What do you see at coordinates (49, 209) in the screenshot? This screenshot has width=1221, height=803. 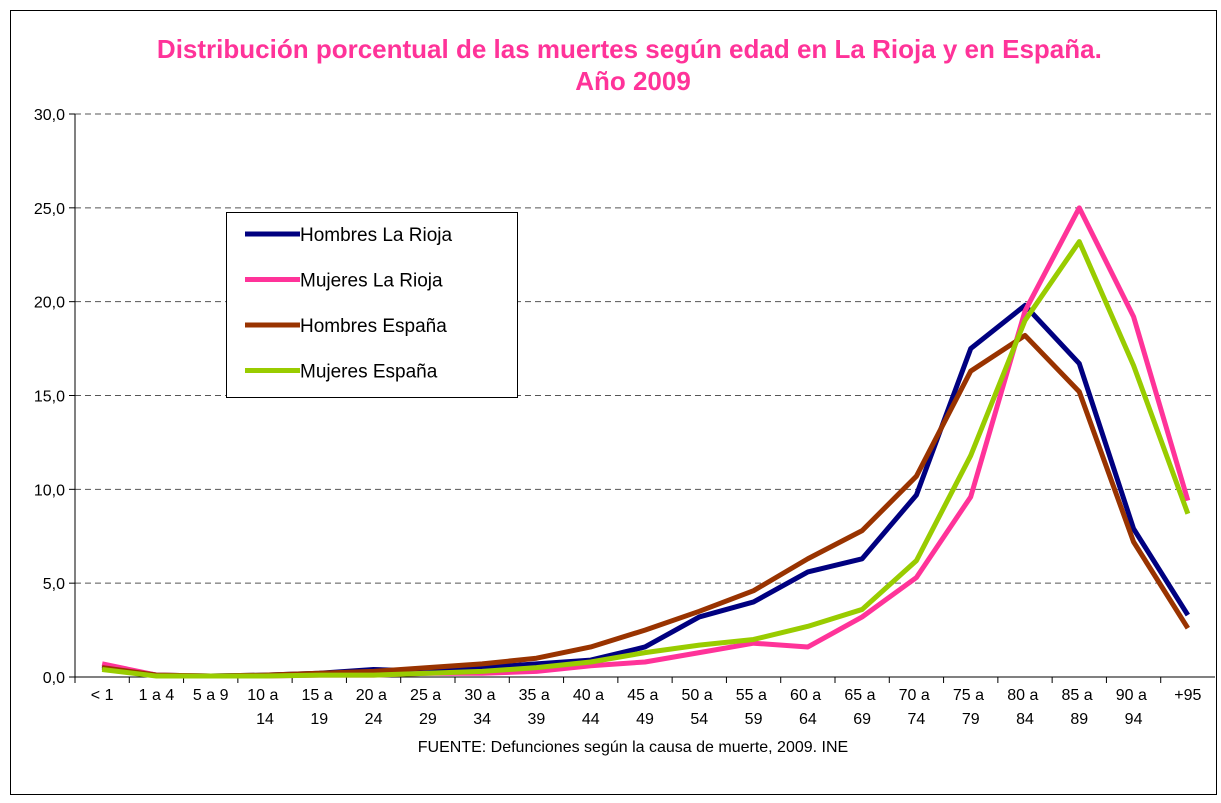 I see `y-tick-label: 25,0` at bounding box center [49, 209].